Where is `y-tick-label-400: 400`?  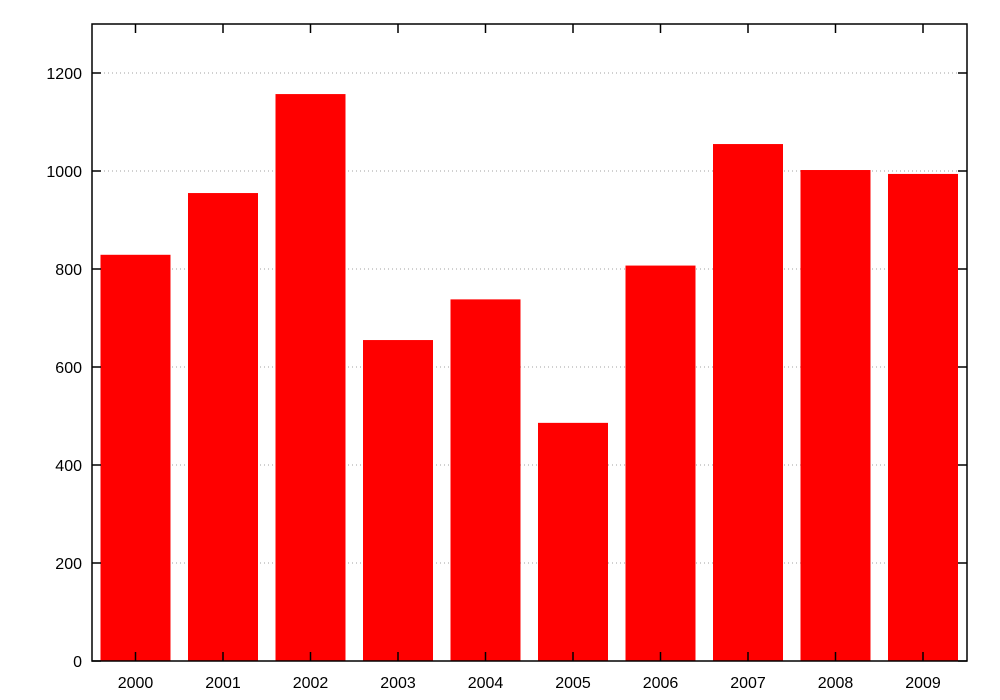 y-tick-label-400: 400 is located at coordinates (68, 466).